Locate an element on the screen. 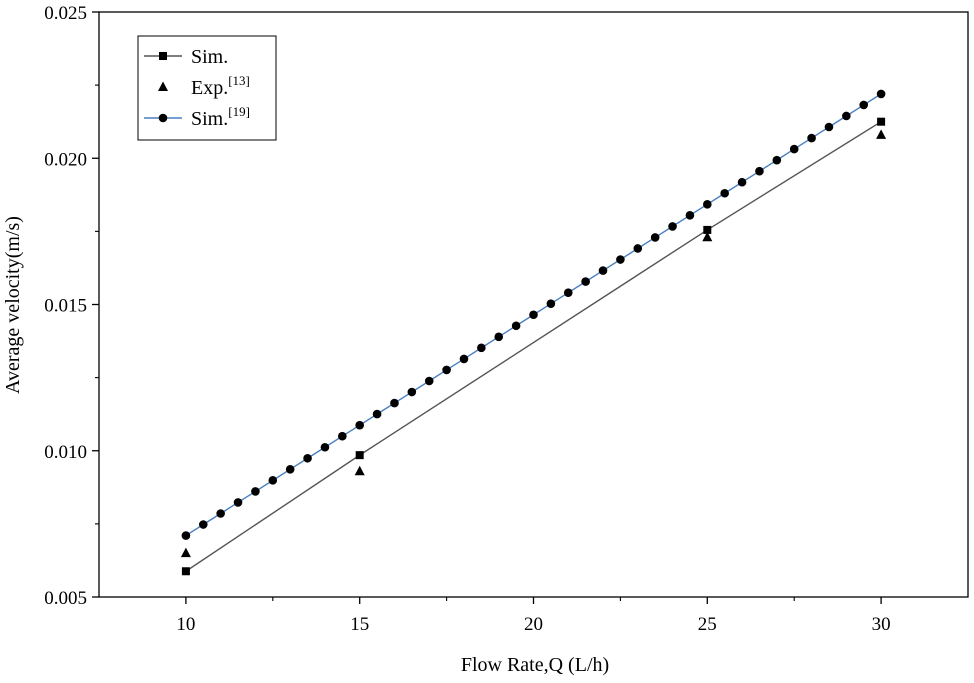 The width and height of the screenshot is (974, 683). x-tick-label: 25 is located at coordinates (707, 624).